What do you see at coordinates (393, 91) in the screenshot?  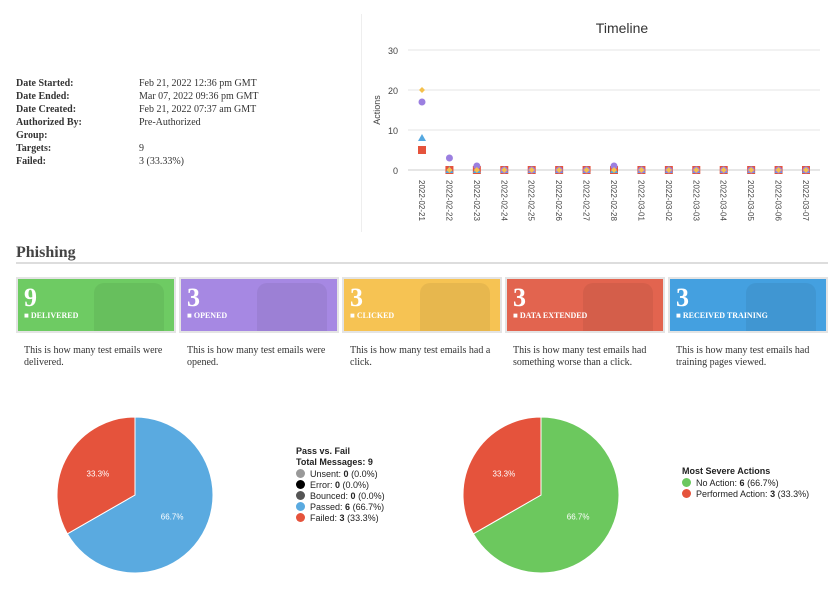 I see `y-tick-label: 20` at bounding box center [393, 91].